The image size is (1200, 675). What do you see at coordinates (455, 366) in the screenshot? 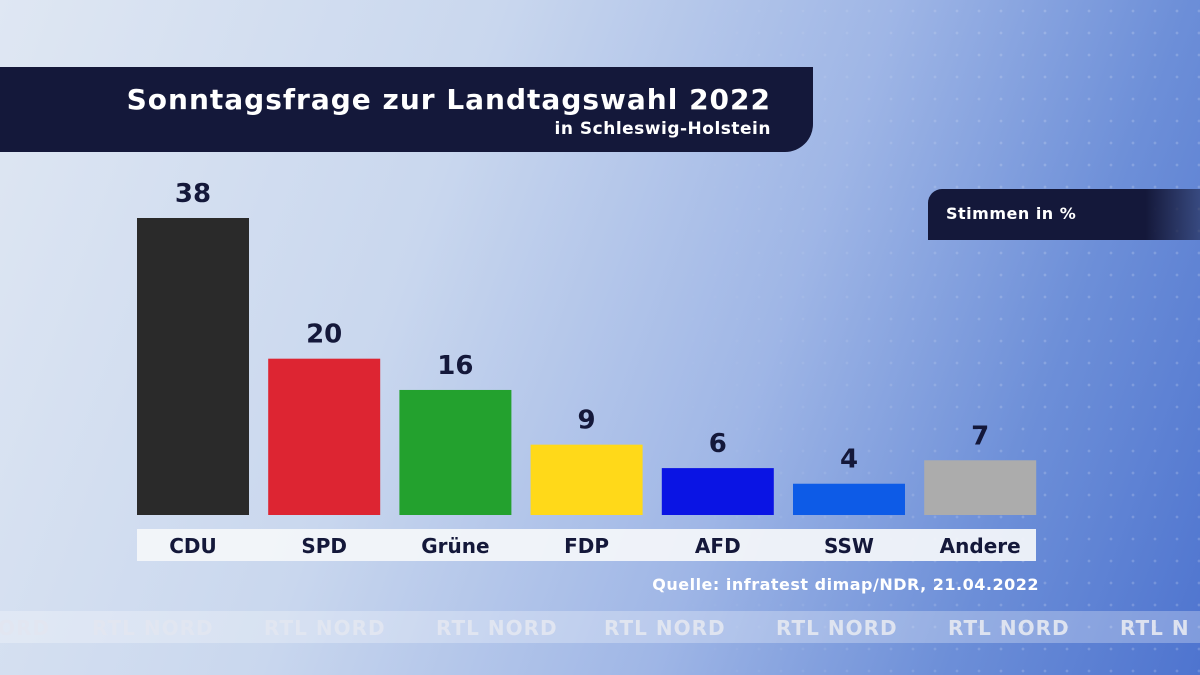
I see `data-label: 16` at bounding box center [455, 366].